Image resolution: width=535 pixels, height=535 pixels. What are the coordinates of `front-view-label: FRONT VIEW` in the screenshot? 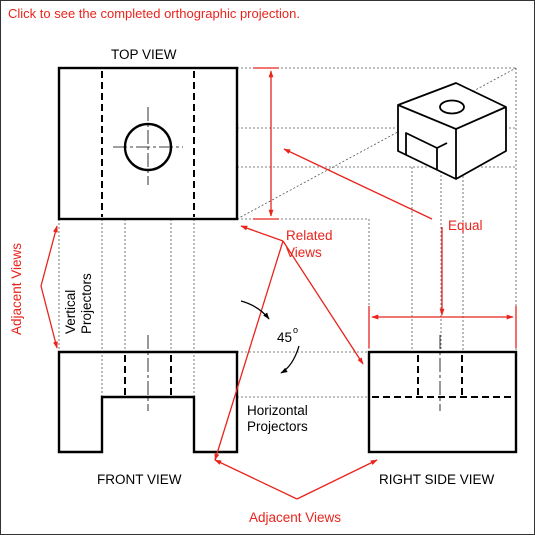 It's located at (139, 479).